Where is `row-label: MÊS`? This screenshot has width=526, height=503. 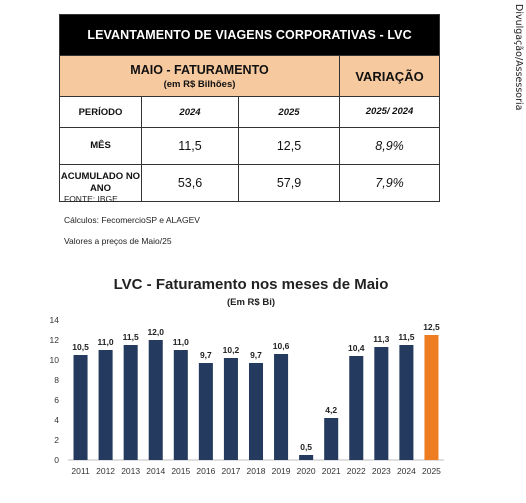 row-label: MÊS is located at coordinates (100, 146).